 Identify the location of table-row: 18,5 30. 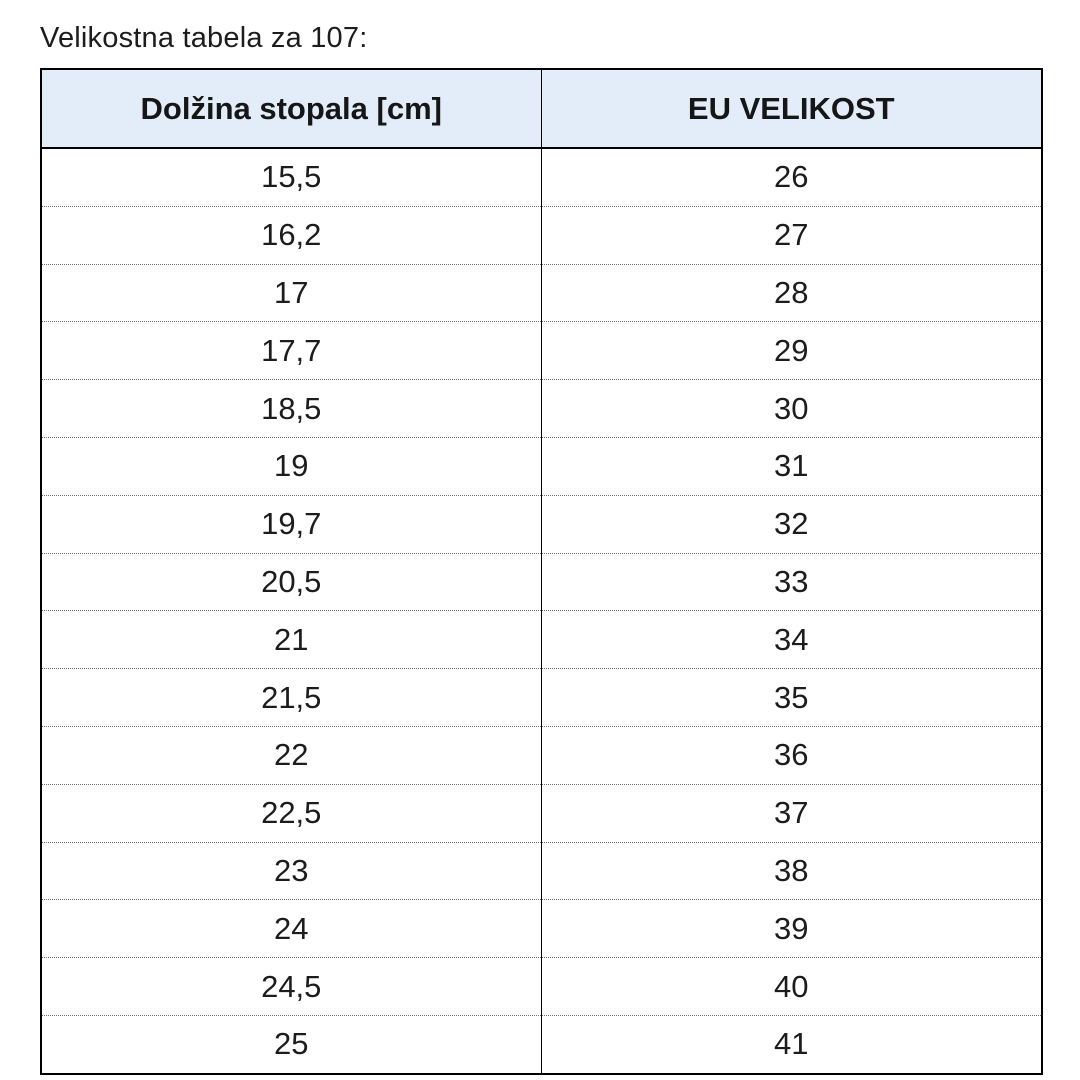
(541, 408).